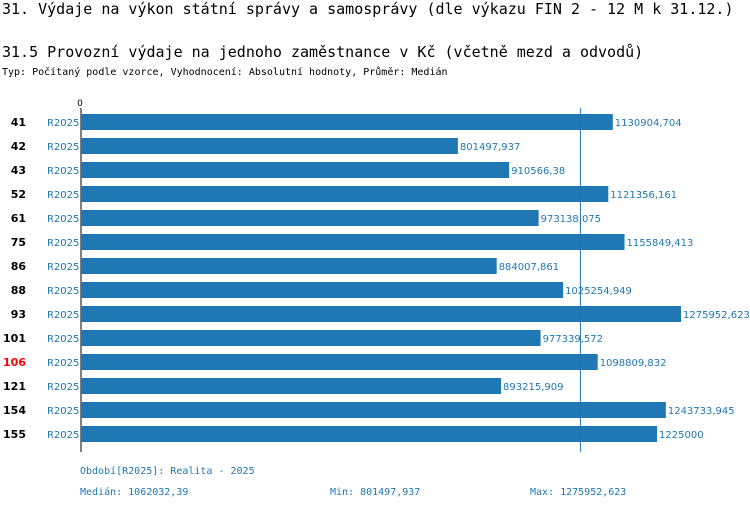 The image size is (750, 510). I want to click on value-label: 973138,075, so click(571, 219).